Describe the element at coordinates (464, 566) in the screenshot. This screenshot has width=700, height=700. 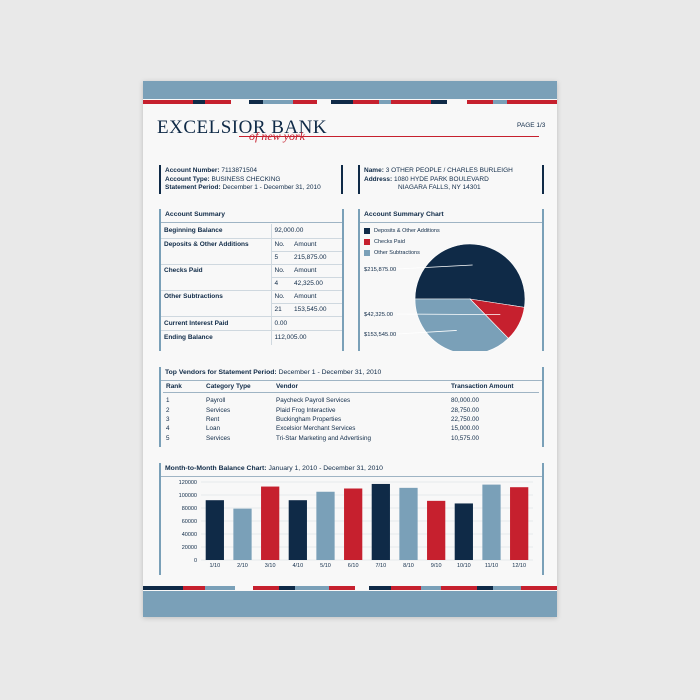
I see `x-tick-label: 10/10` at that location.